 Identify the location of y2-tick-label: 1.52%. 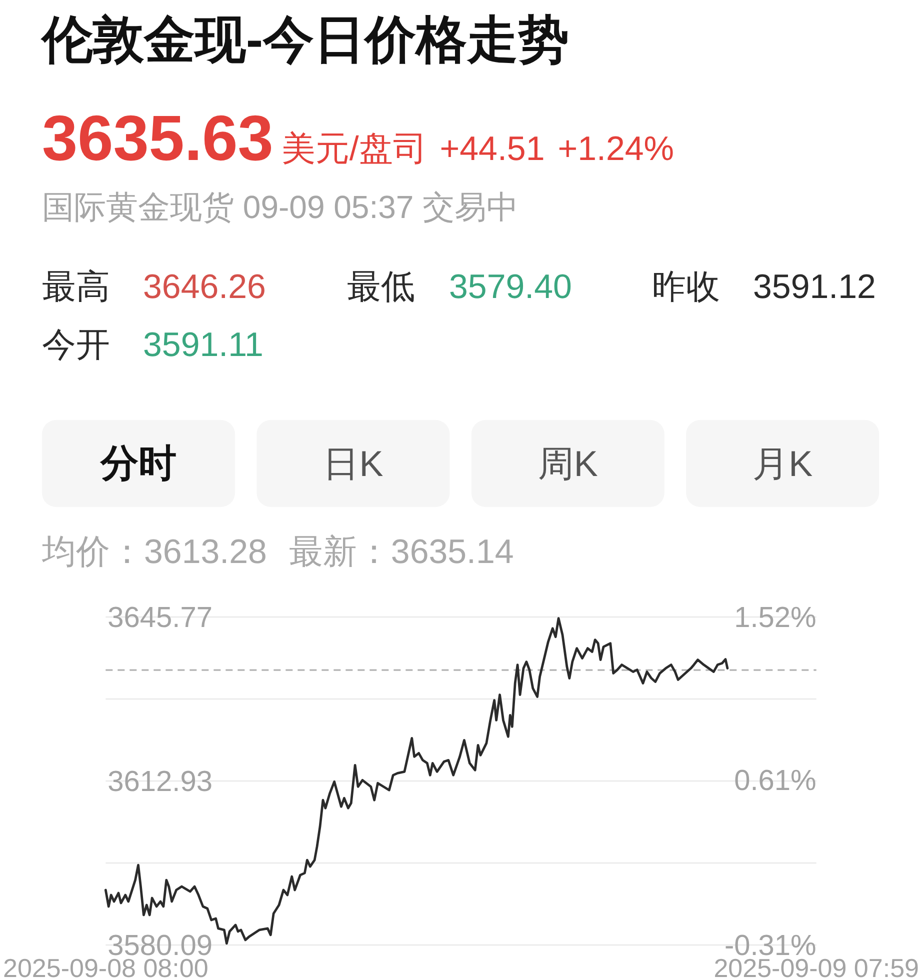
(775, 618).